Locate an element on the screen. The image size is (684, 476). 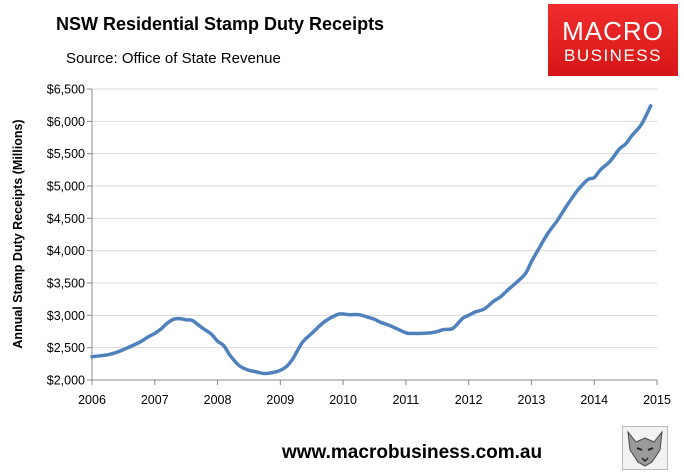
y-tick-label: $3,500 is located at coordinates (66, 284).